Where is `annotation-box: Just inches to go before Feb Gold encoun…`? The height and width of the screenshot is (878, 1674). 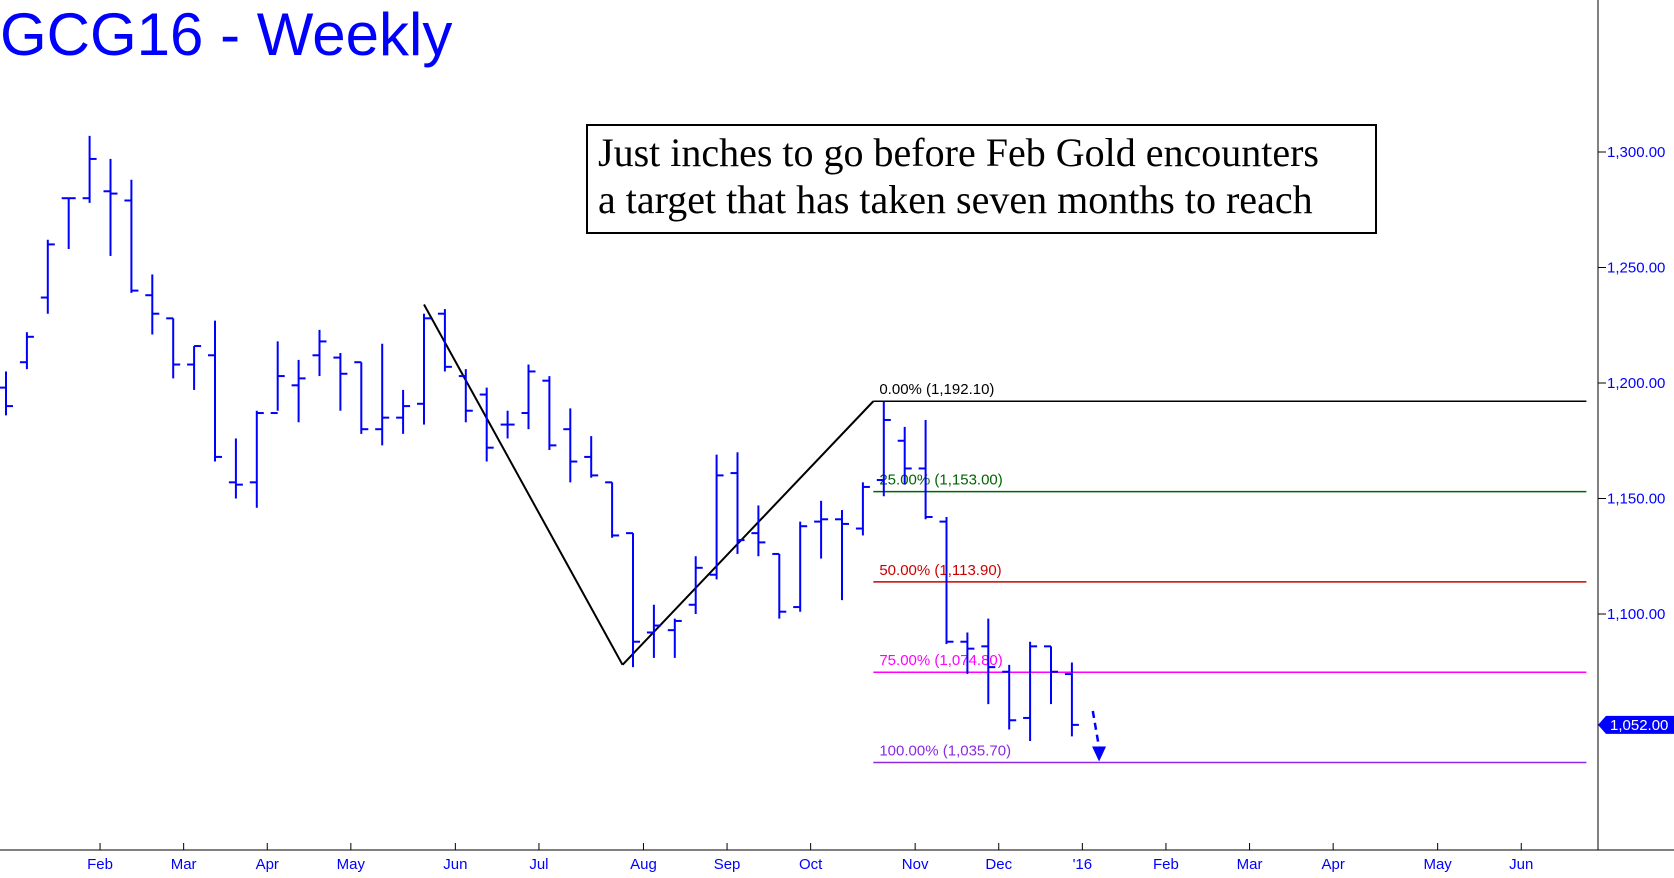 annotation-box: Just inches to go before Feb Gold encoun… is located at coordinates (981, 179).